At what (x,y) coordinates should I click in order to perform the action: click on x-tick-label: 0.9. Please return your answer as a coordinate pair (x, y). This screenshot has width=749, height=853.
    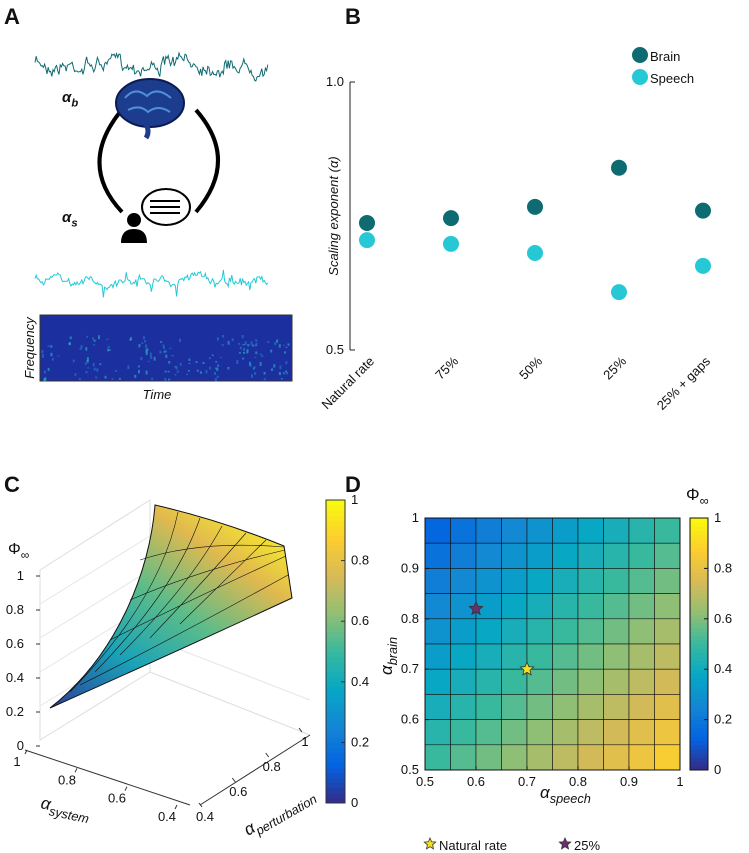
    Looking at the image, I should click on (629, 781).